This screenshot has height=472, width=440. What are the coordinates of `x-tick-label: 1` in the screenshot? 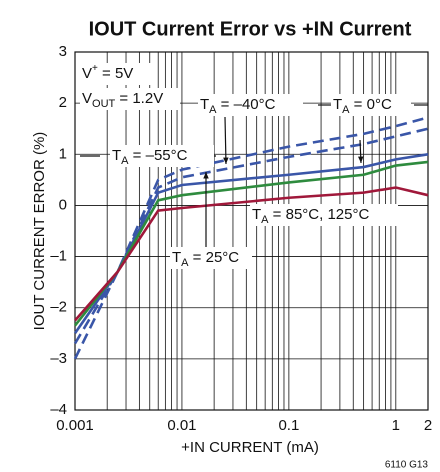 It's located at (396, 425).